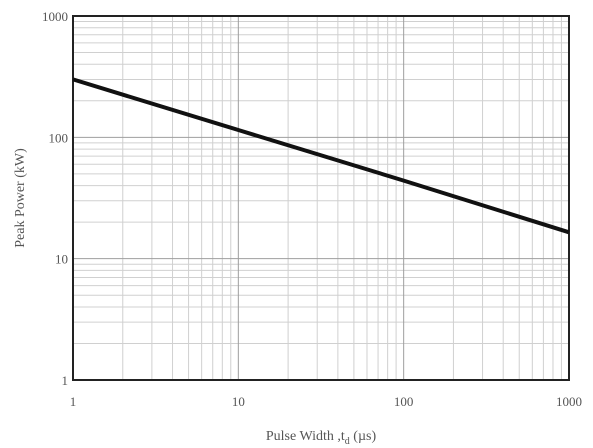 Image resolution: width=593 pixels, height=448 pixels. I want to click on x-axis-title: Pulse Width ,td (µs), so click(321, 438).